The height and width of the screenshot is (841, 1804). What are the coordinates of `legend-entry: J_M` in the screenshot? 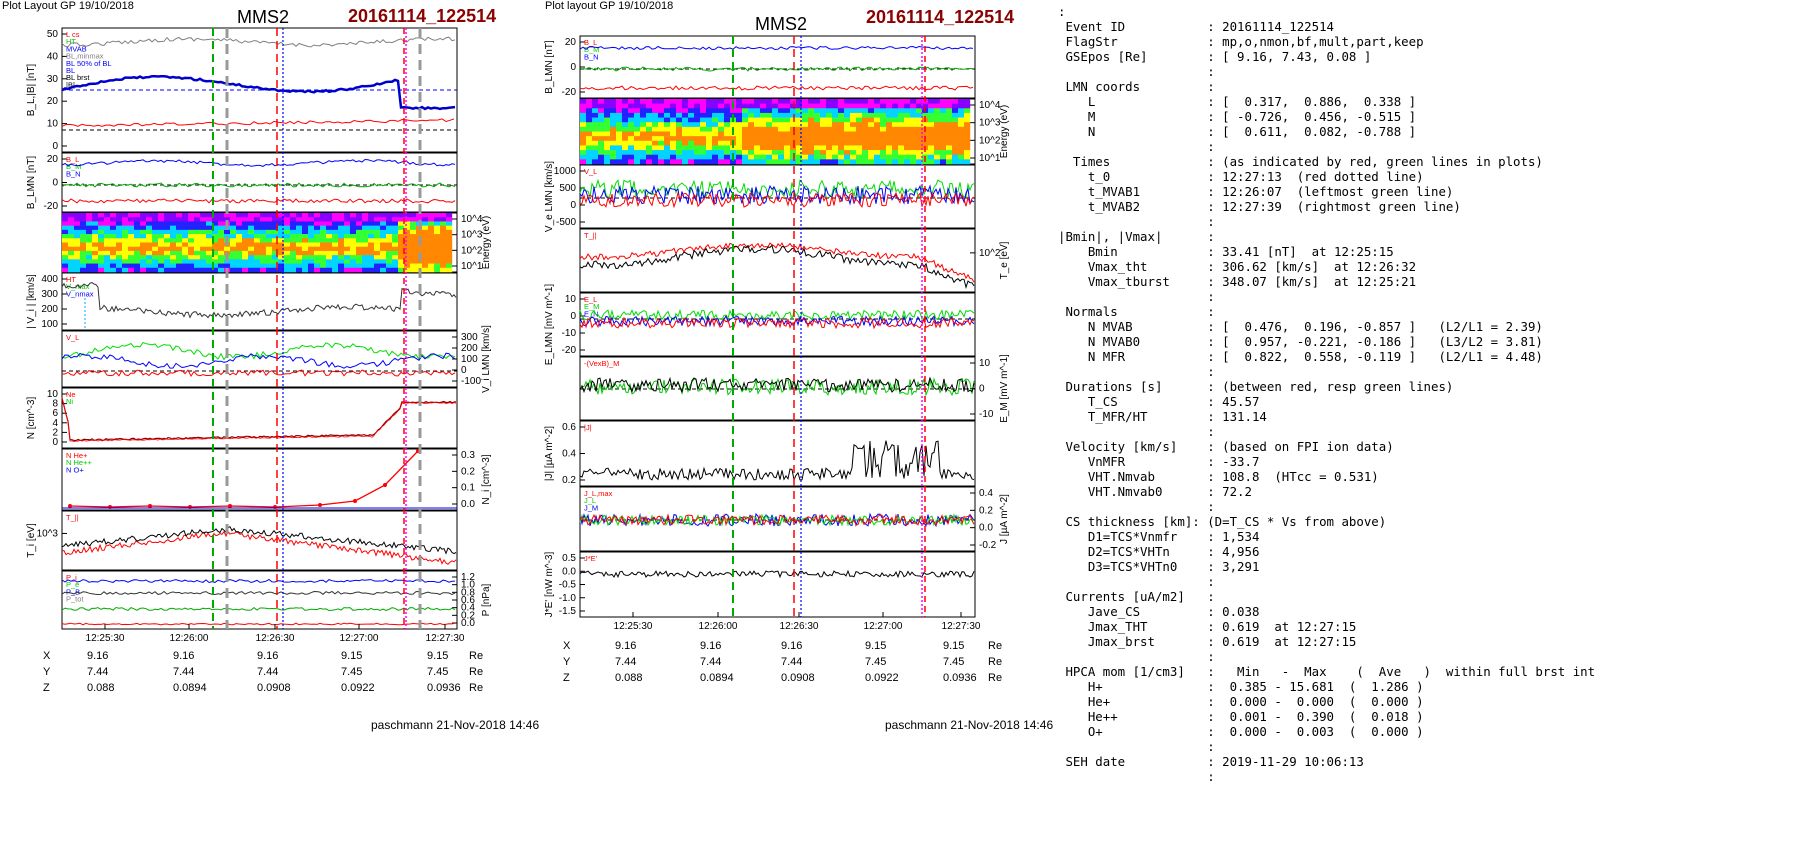 It's located at (591, 507).